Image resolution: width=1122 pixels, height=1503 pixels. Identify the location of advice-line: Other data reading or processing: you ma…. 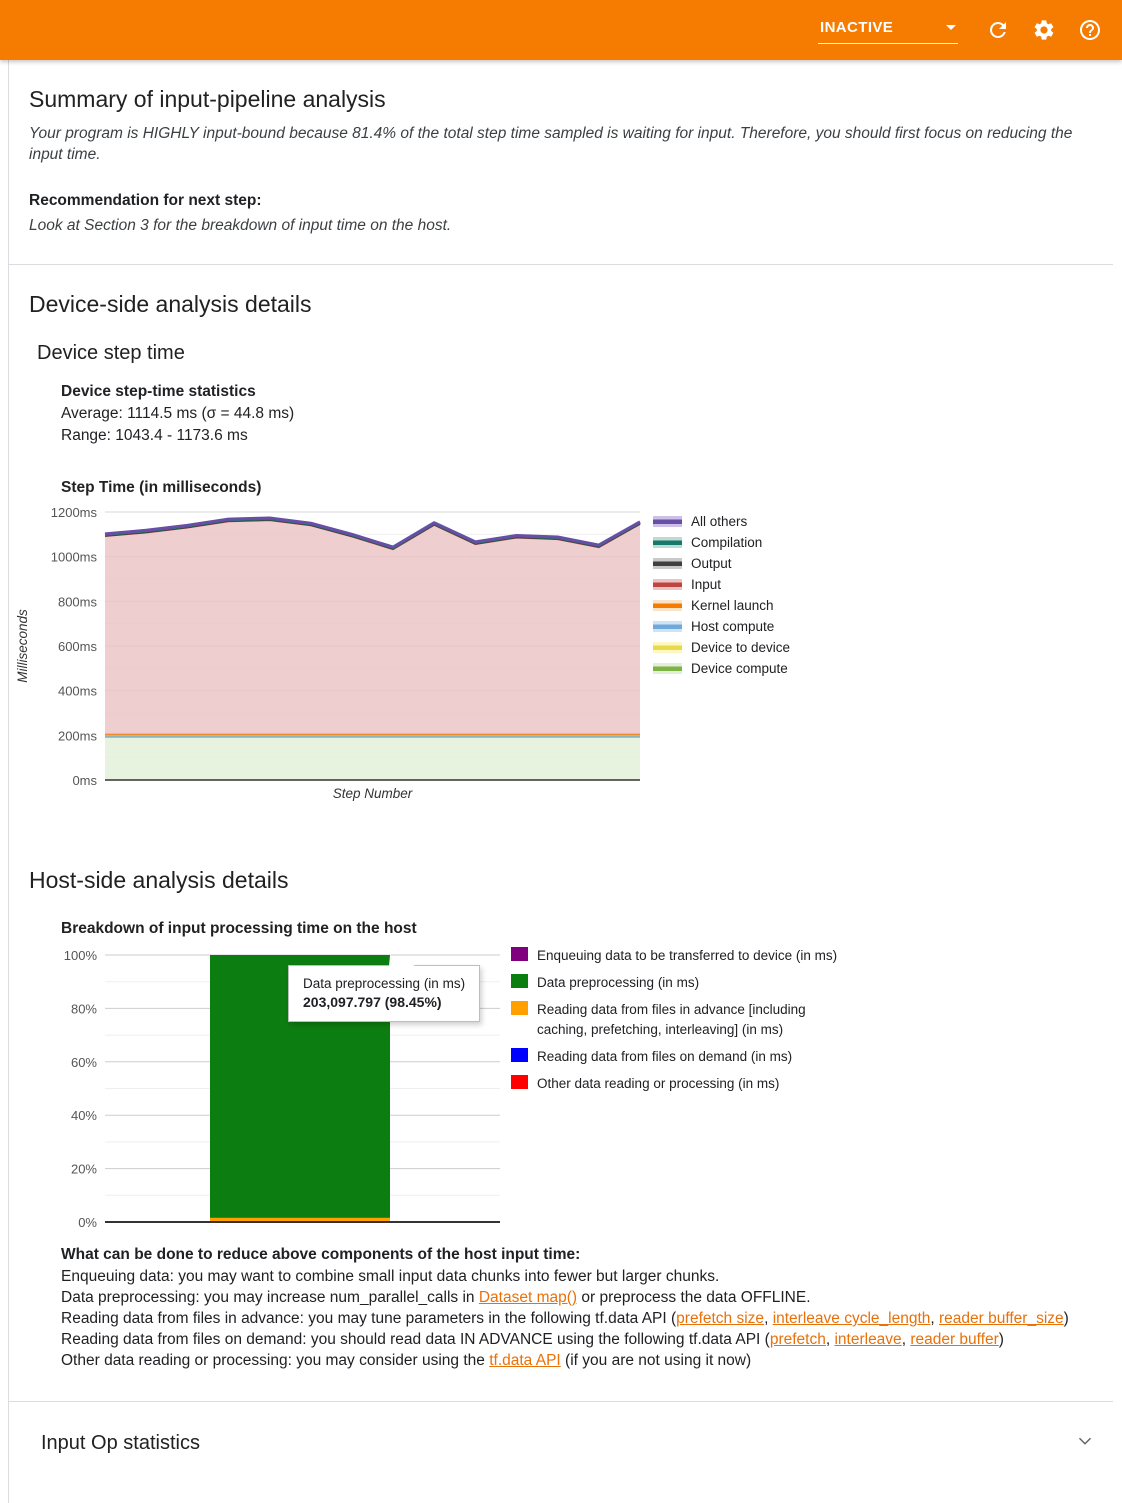
(586, 1360).